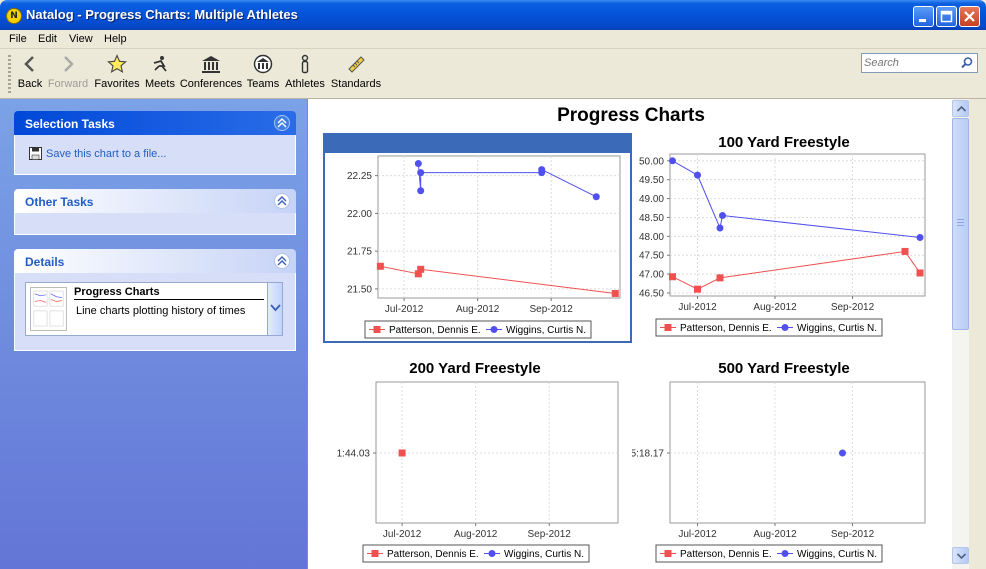 The height and width of the screenshot is (569, 986). Describe the element at coordinates (960, 224) in the screenshot. I see `scroll-thumb` at that location.